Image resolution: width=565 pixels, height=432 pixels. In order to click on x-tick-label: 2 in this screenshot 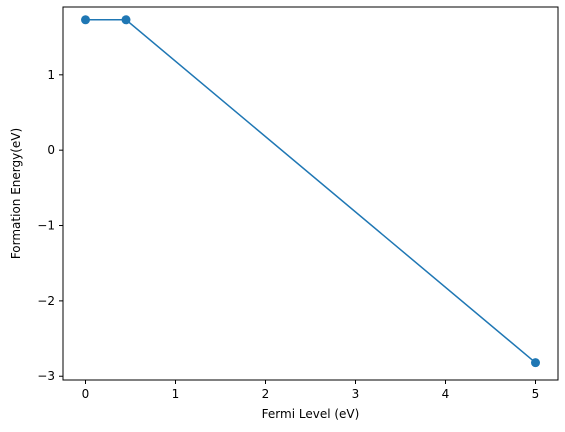, I will do `click(266, 394)`.